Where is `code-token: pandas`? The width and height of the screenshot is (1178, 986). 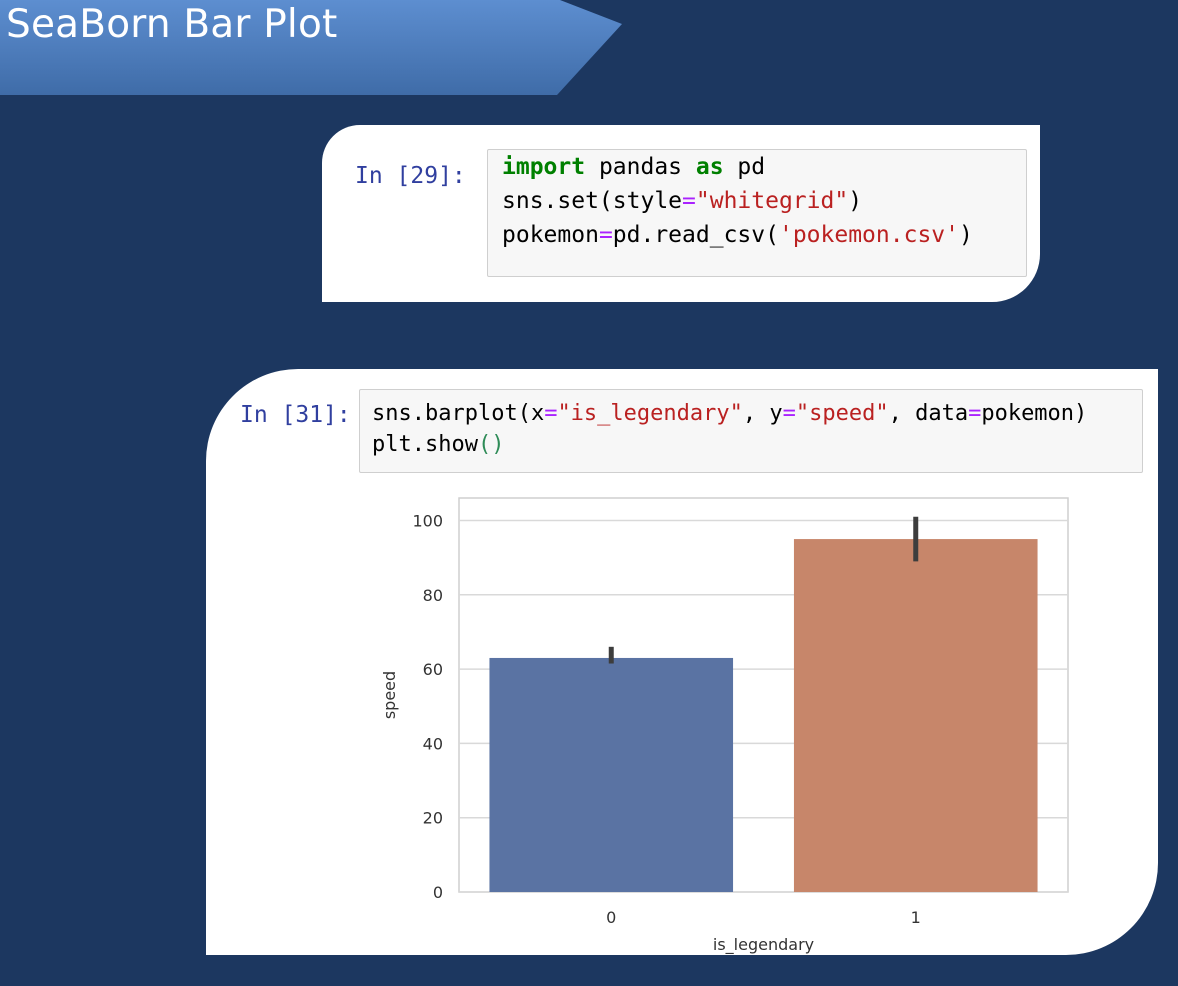 code-token: pandas is located at coordinates (640, 167).